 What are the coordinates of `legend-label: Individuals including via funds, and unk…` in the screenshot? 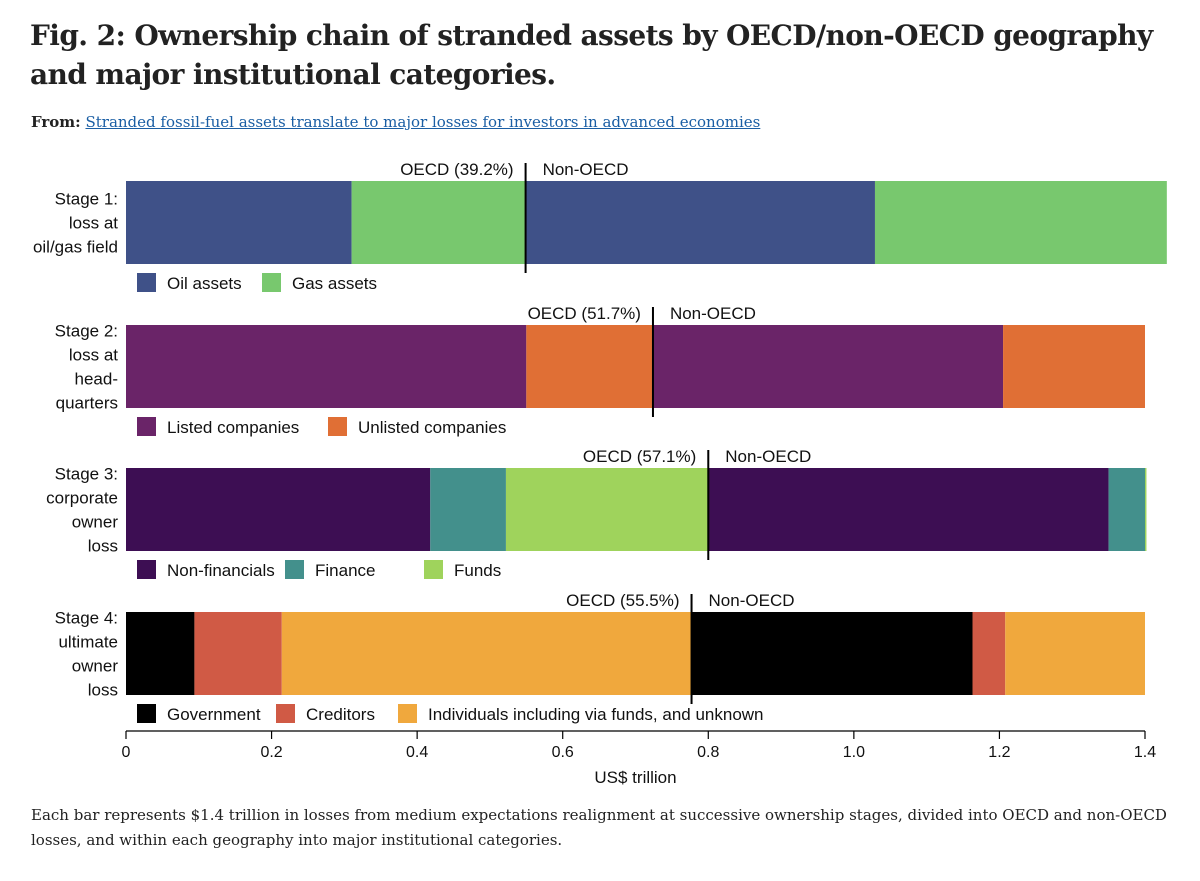 It's located at (596, 714).